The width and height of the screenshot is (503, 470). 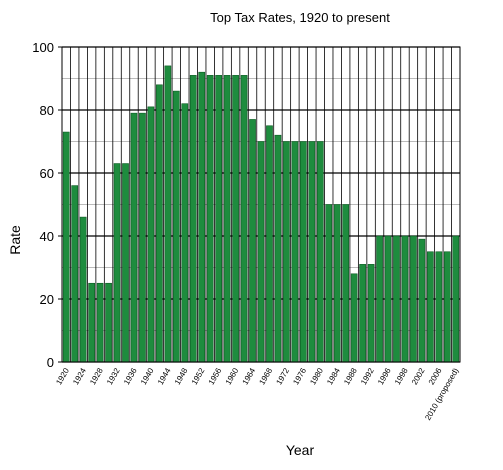 I want to click on y-tick-label: 20, so click(x=47, y=299).